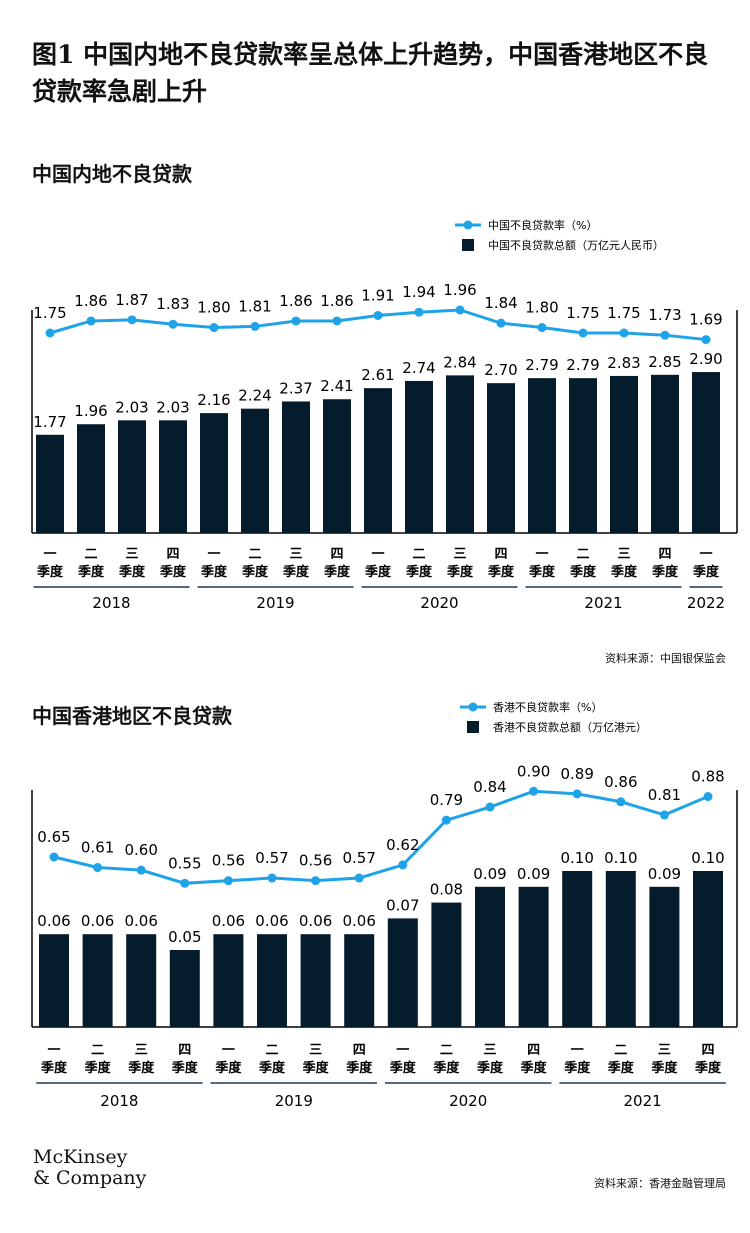 This screenshot has height=1233, width=750. Describe the element at coordinates (111, 603) in the screenshot. I see `year-label: 2018` at that location.